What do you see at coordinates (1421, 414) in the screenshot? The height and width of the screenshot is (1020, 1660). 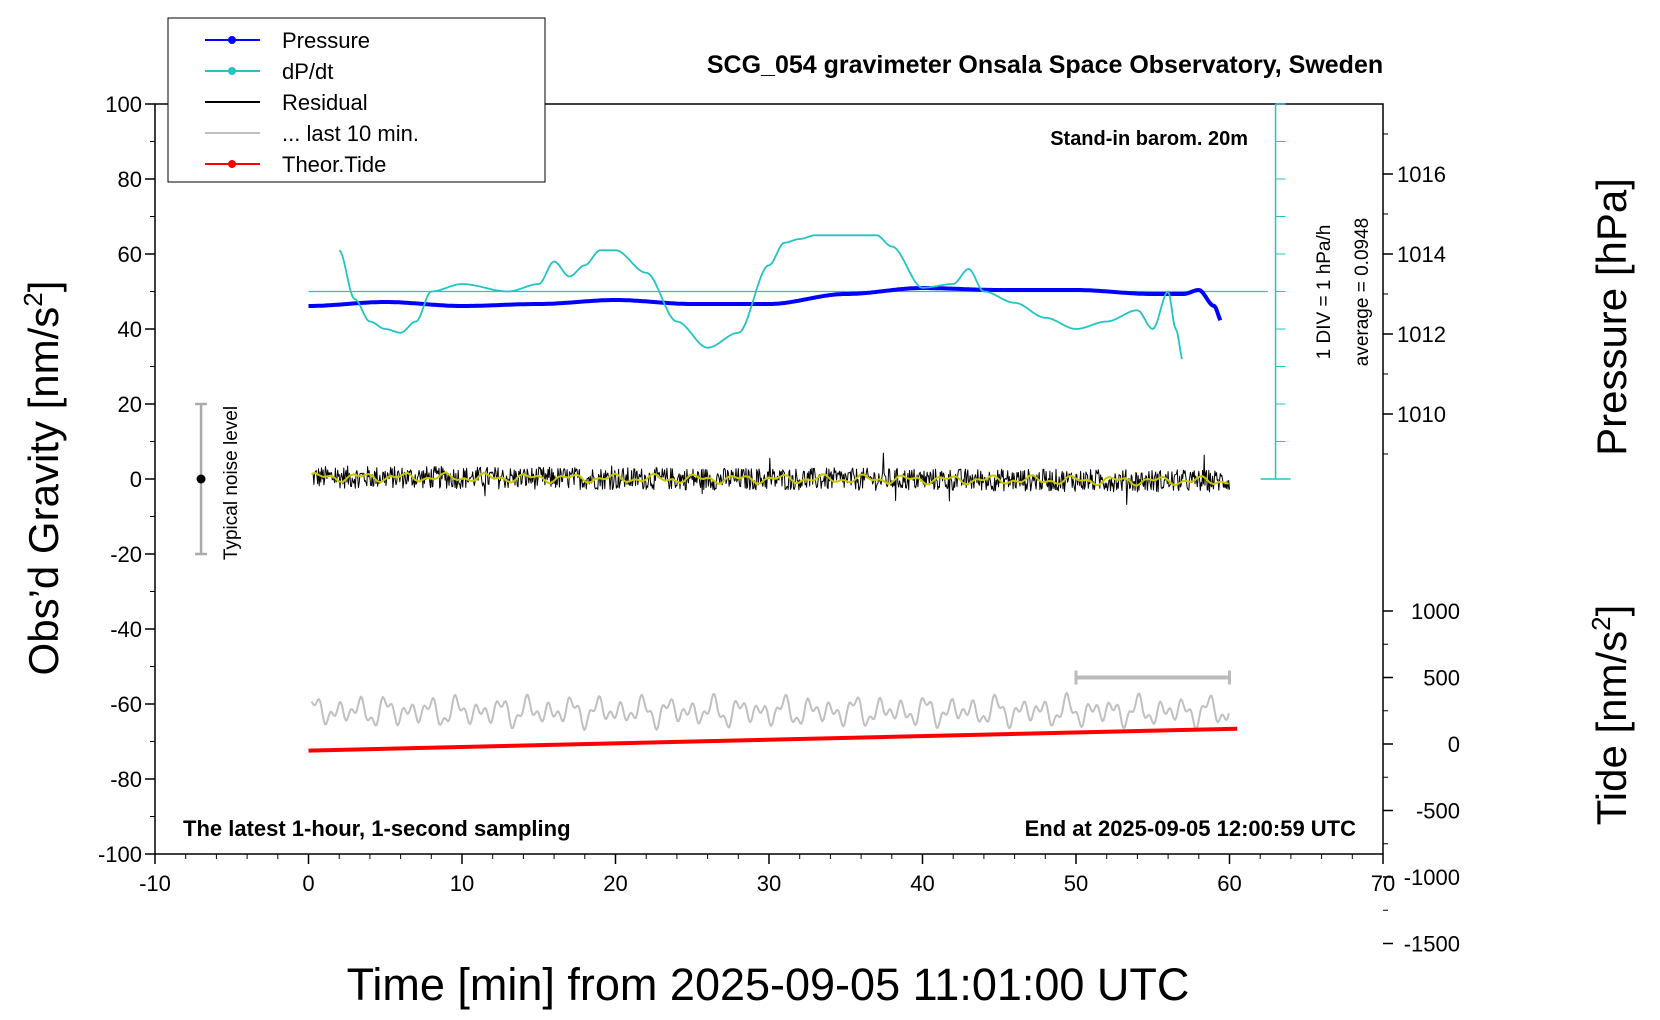 I see `y-pressure-tick-label: 1010` at bounding box center [1421, 414].